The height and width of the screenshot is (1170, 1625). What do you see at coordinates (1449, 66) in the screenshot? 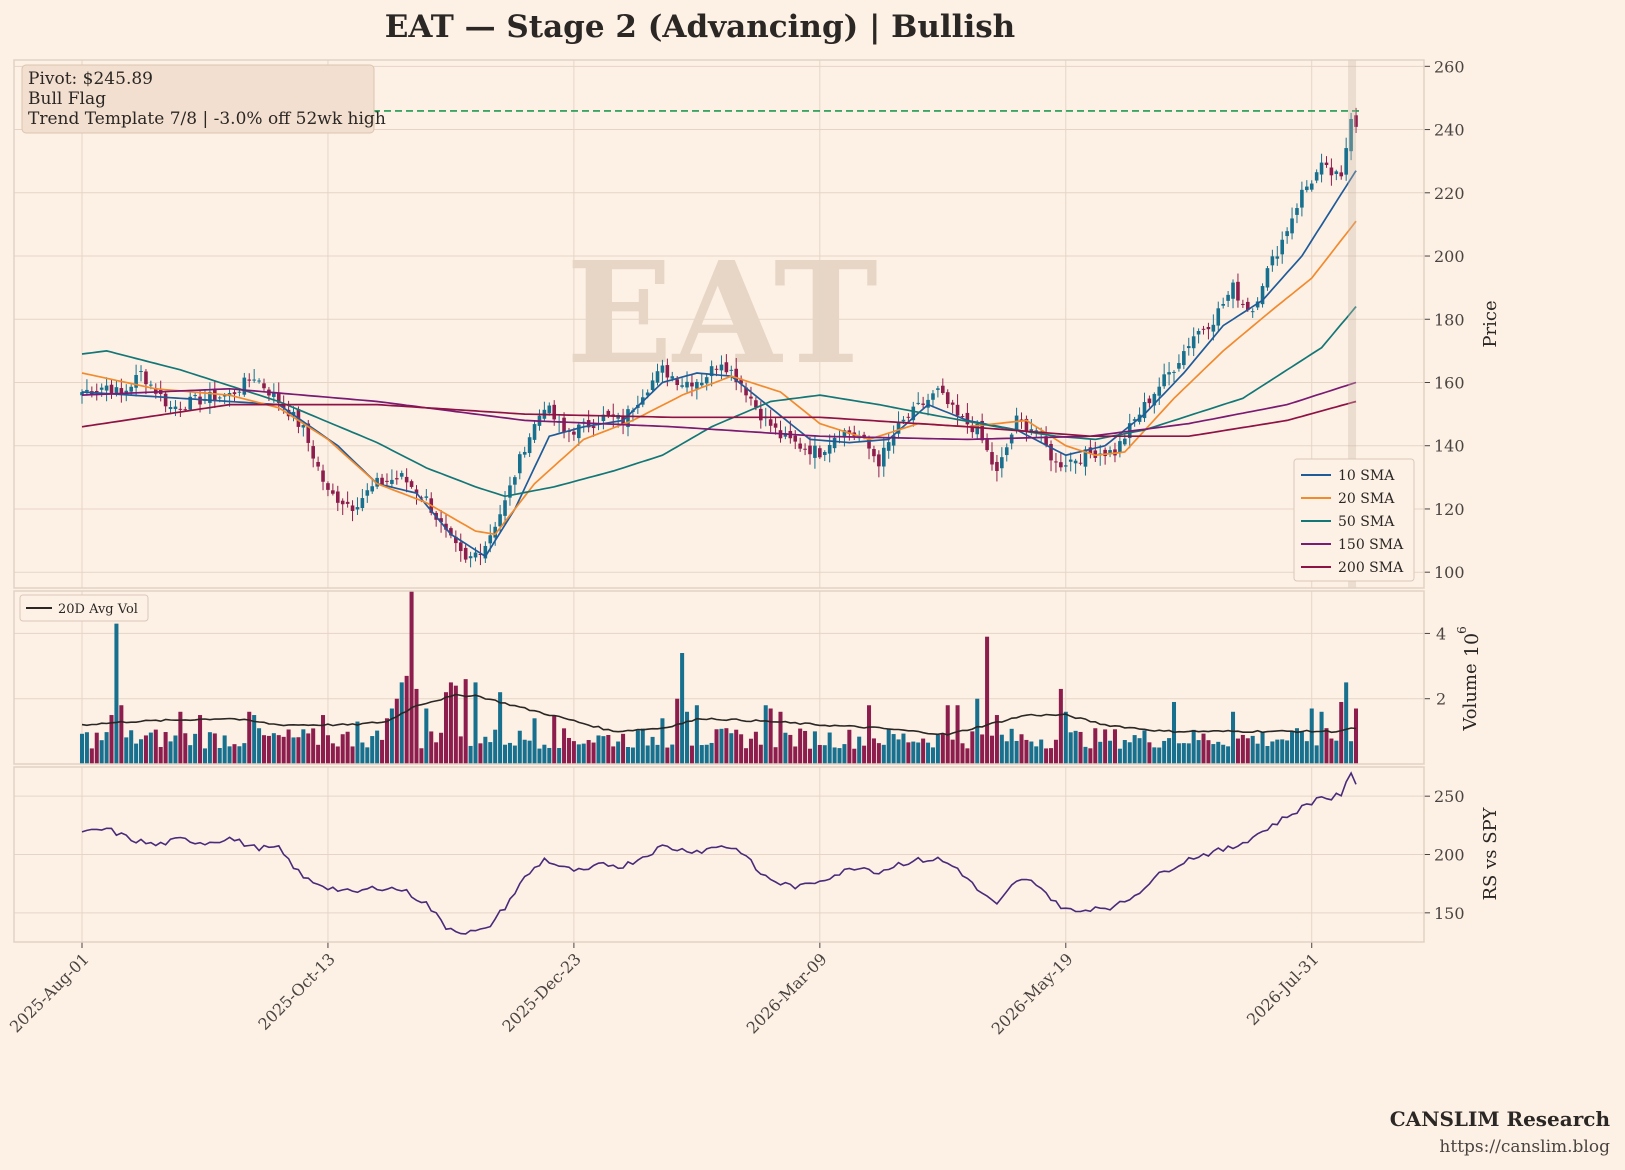
I see `price-tick-label: 260` at bounding box center [1449, 66].